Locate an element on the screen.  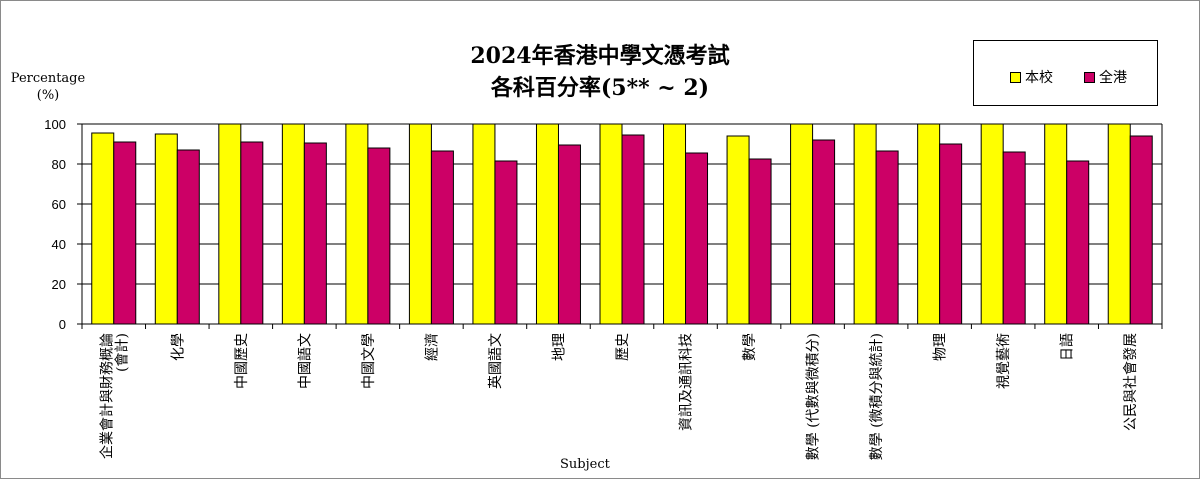
y-tick-label: 40 is located at coordinates (59, 244).